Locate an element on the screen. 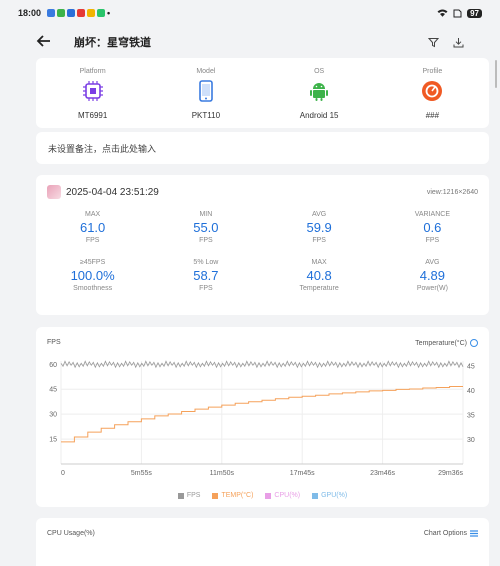 The image size is (500, 566). x-tick-label: 23m46s is located at coordinates (382, 473).